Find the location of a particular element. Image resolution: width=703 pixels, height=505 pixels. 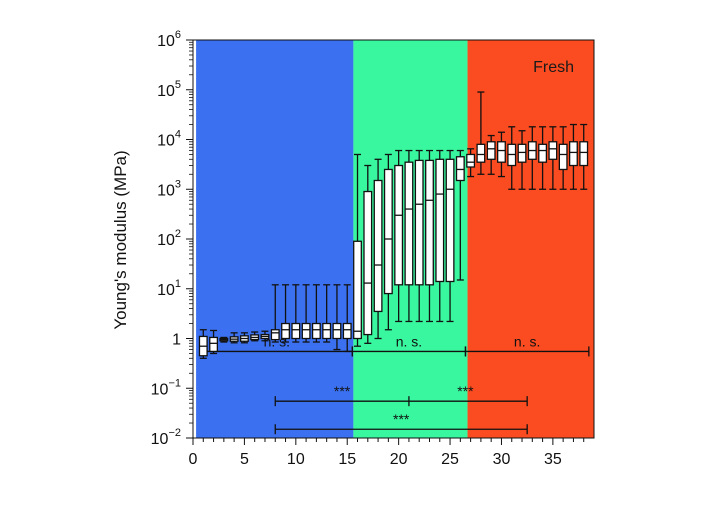

y-tick-label: 10⁻² is located at coordinates (166, 437).